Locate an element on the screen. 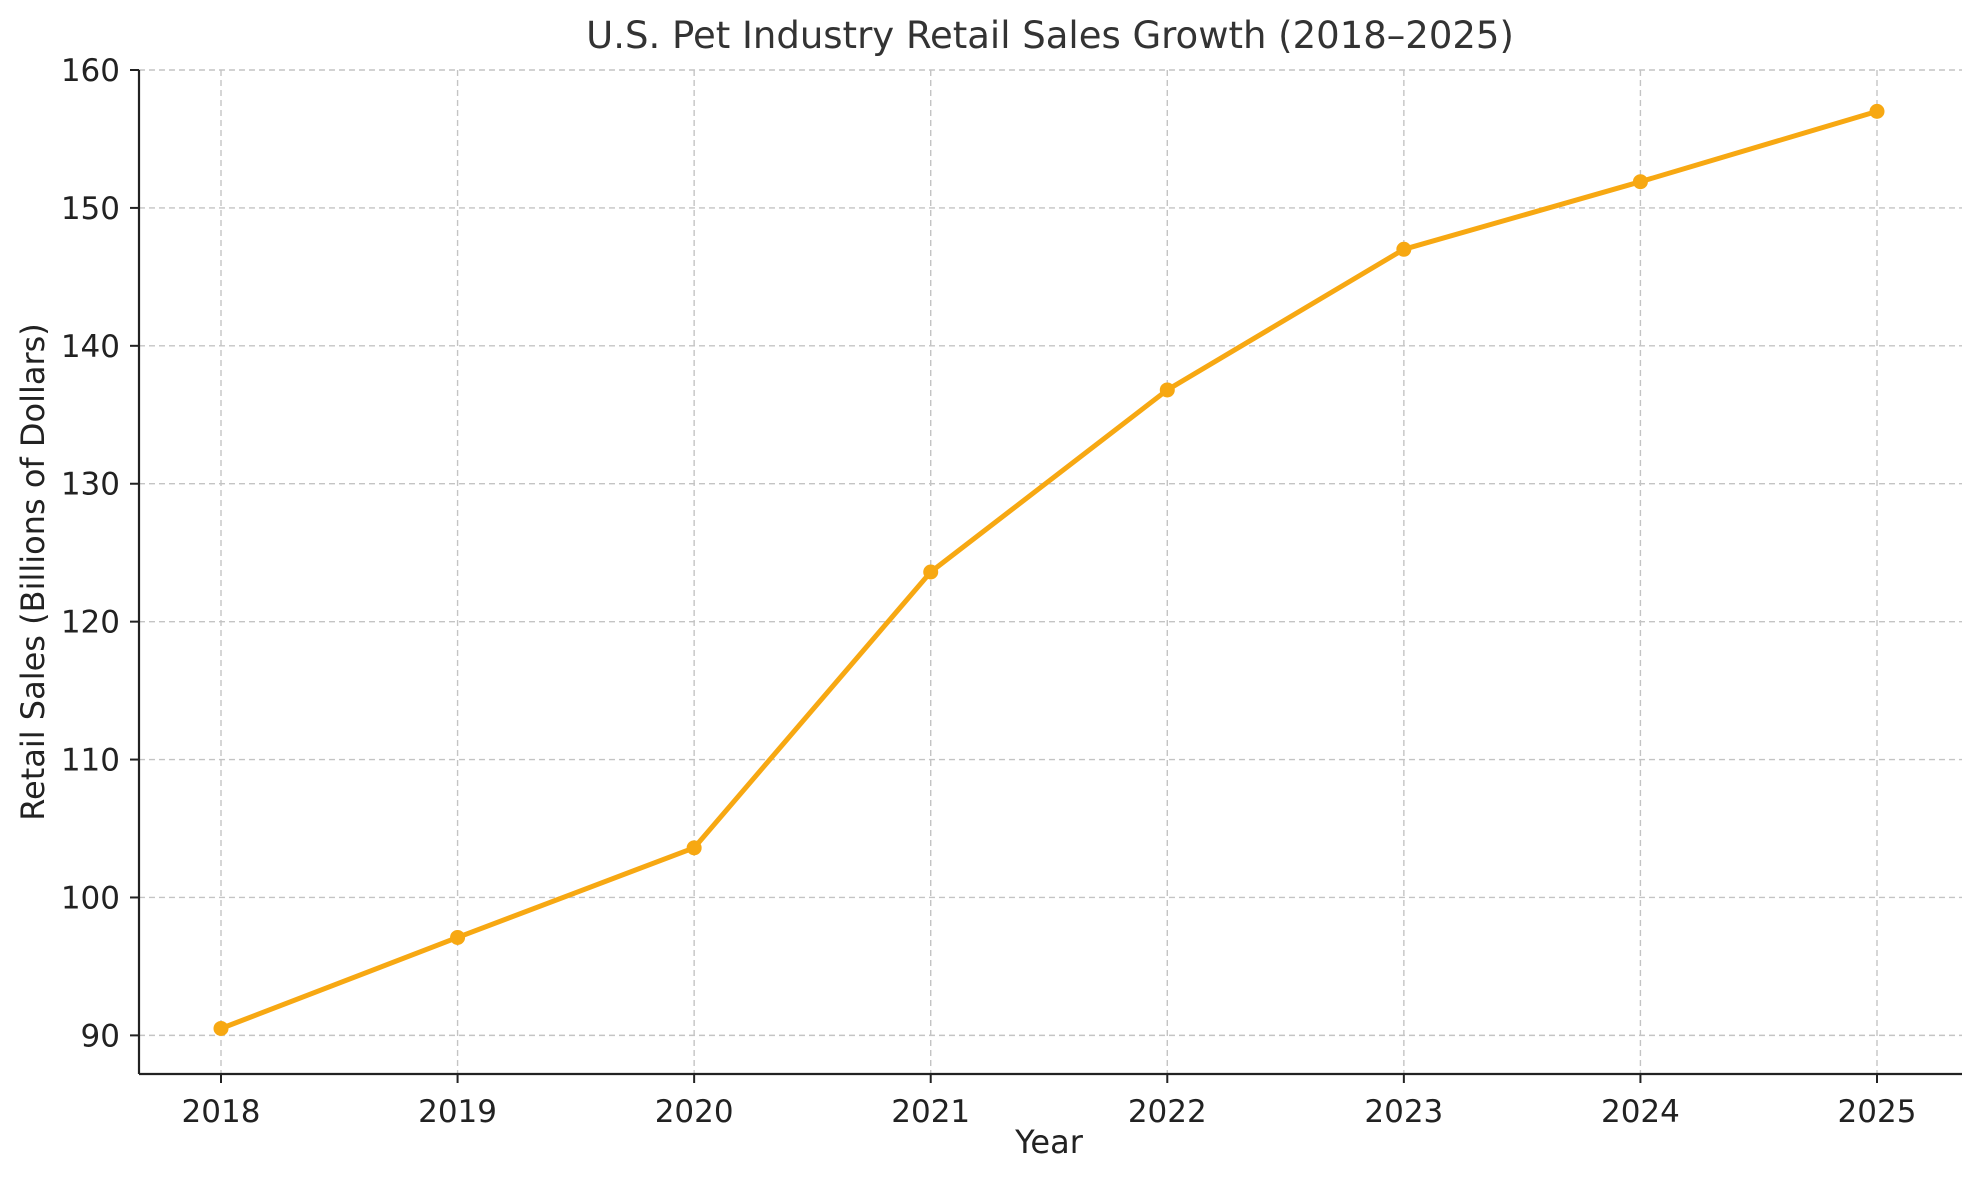 This screenshot has height=1180, width=1979. x-tick-label: 2023 is located at coordinates (1403, 1112).